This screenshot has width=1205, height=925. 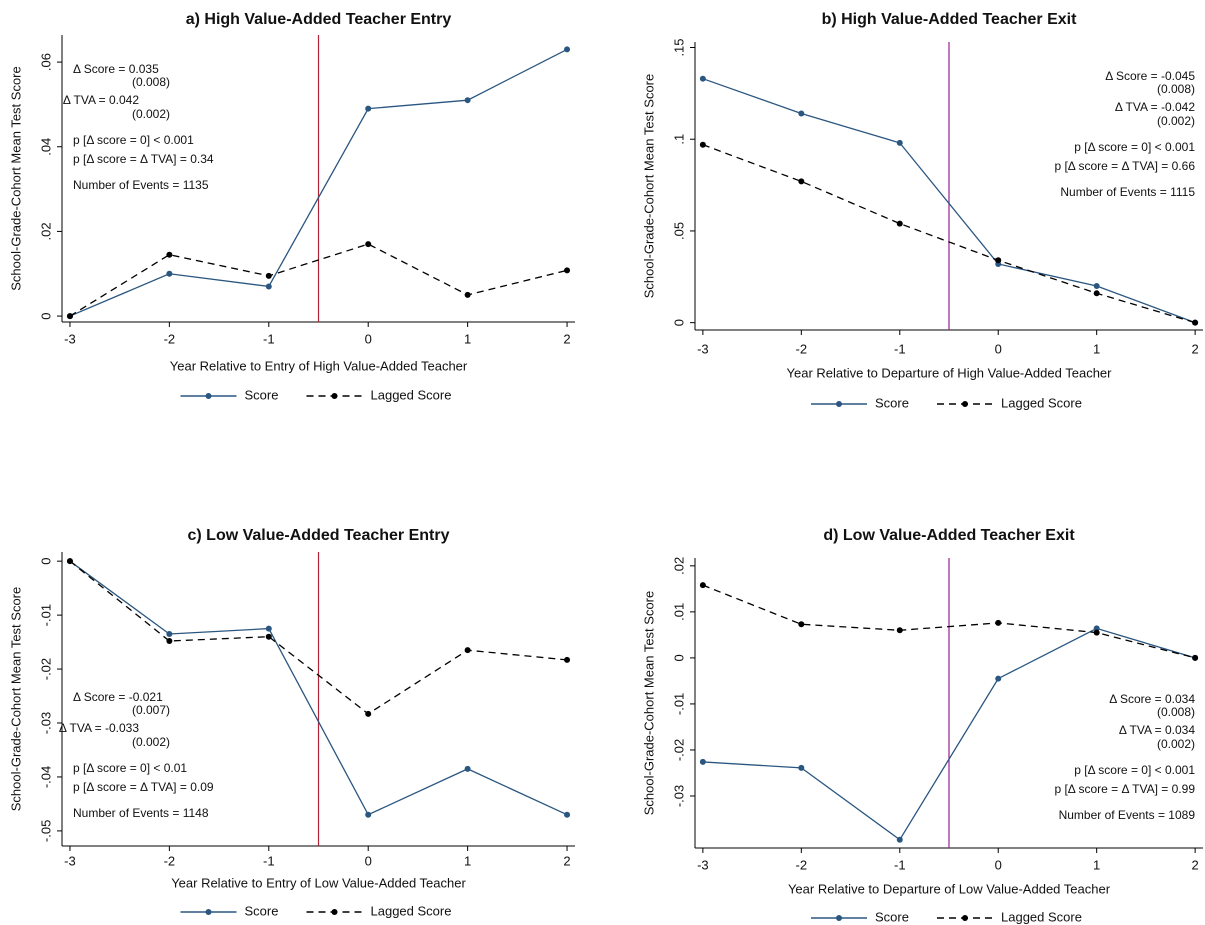 What do you see at coordinates (45, 831) in the screenshot?
I see `y-tick-label: -.05` at bounding box center [45, 831].